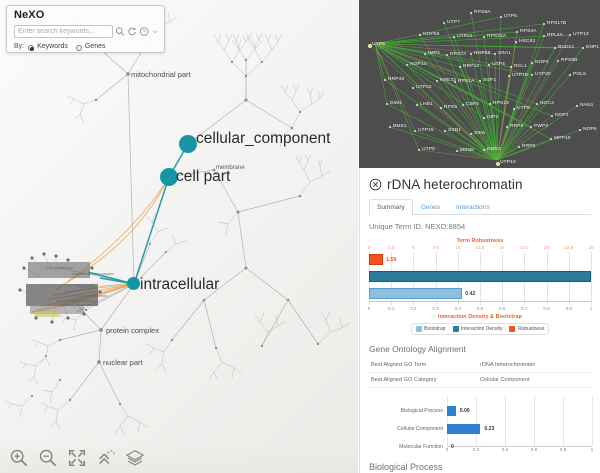 The image size is (600, 473). Describe the element at coordinates (534, 450) in the screenshot. I see `axis-tick: 0.6` at that location.